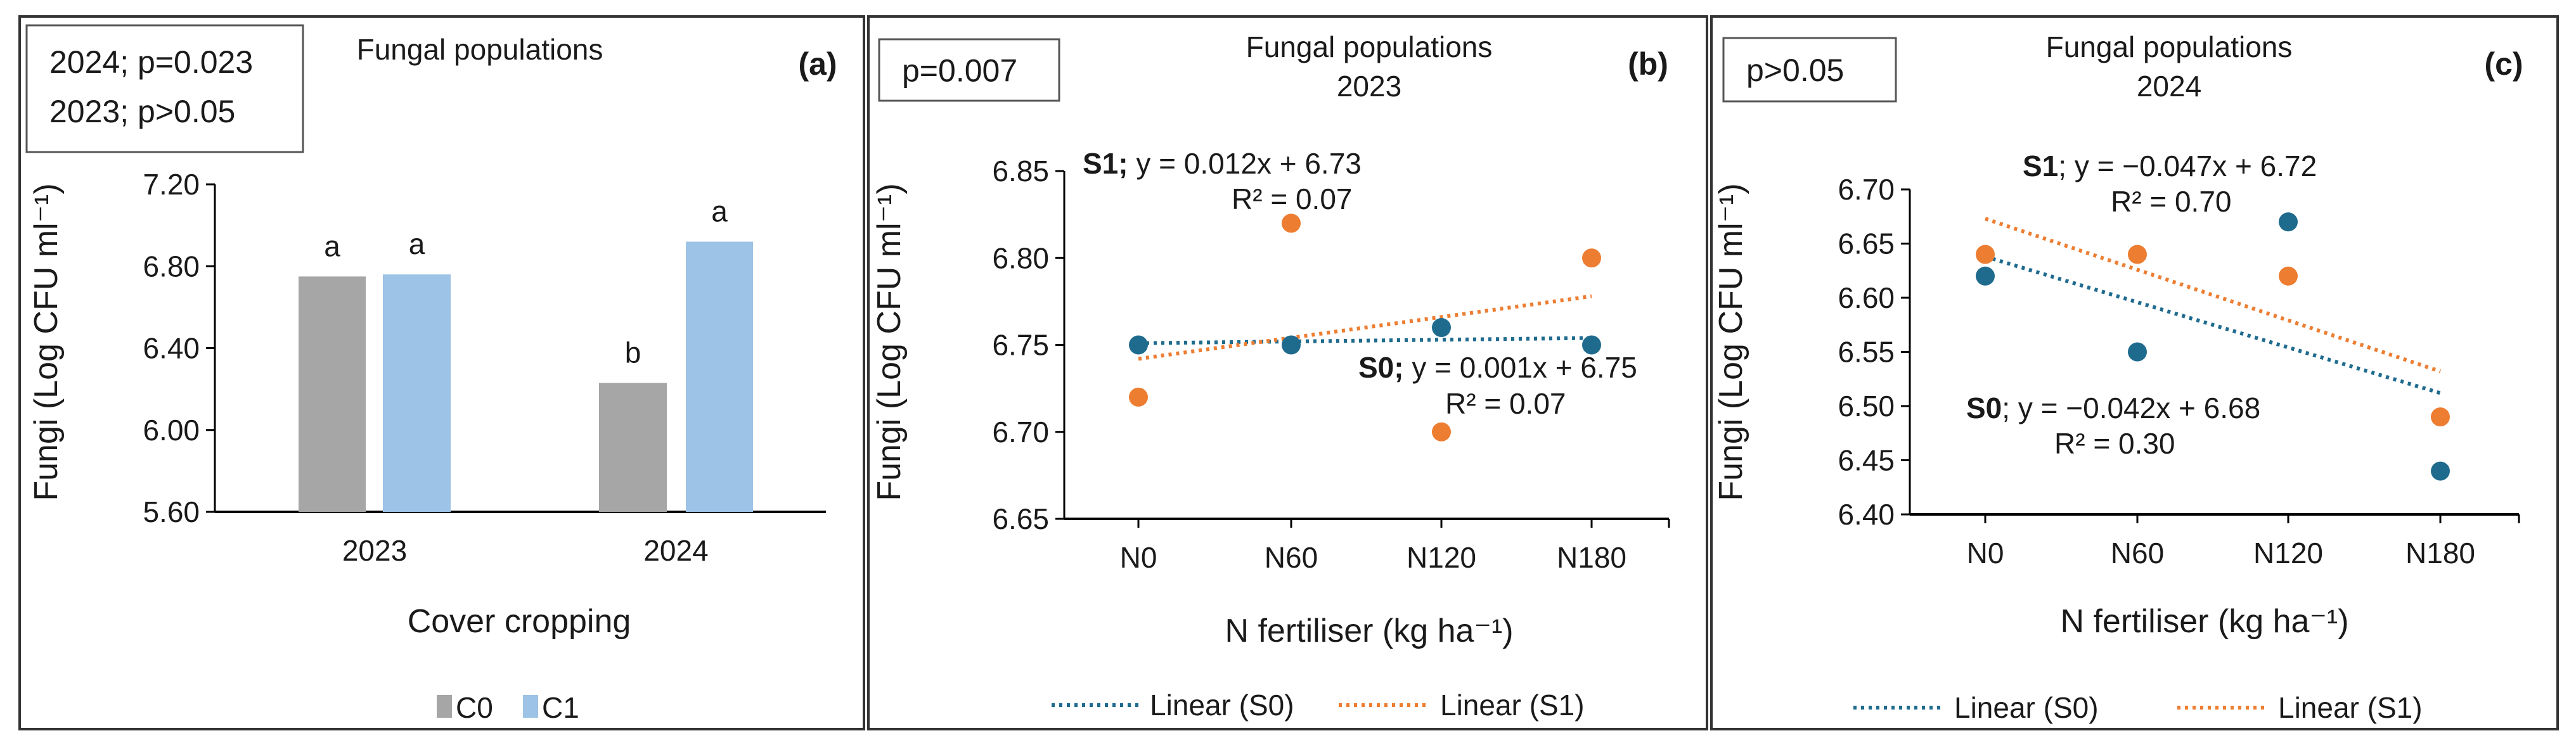 This screenshot has width=2576, height=745. I want to click on bar-C0-2024, so click(633, 447).